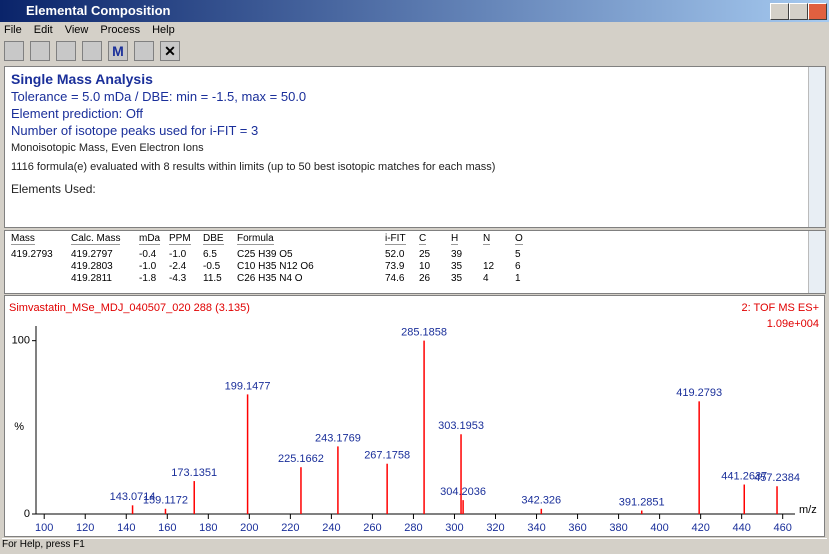 The height and width of the screenshot is (554, 829). Describe the element at coordinates (486, 278) in the screenshot. I see `table-cell: 4` at that location.